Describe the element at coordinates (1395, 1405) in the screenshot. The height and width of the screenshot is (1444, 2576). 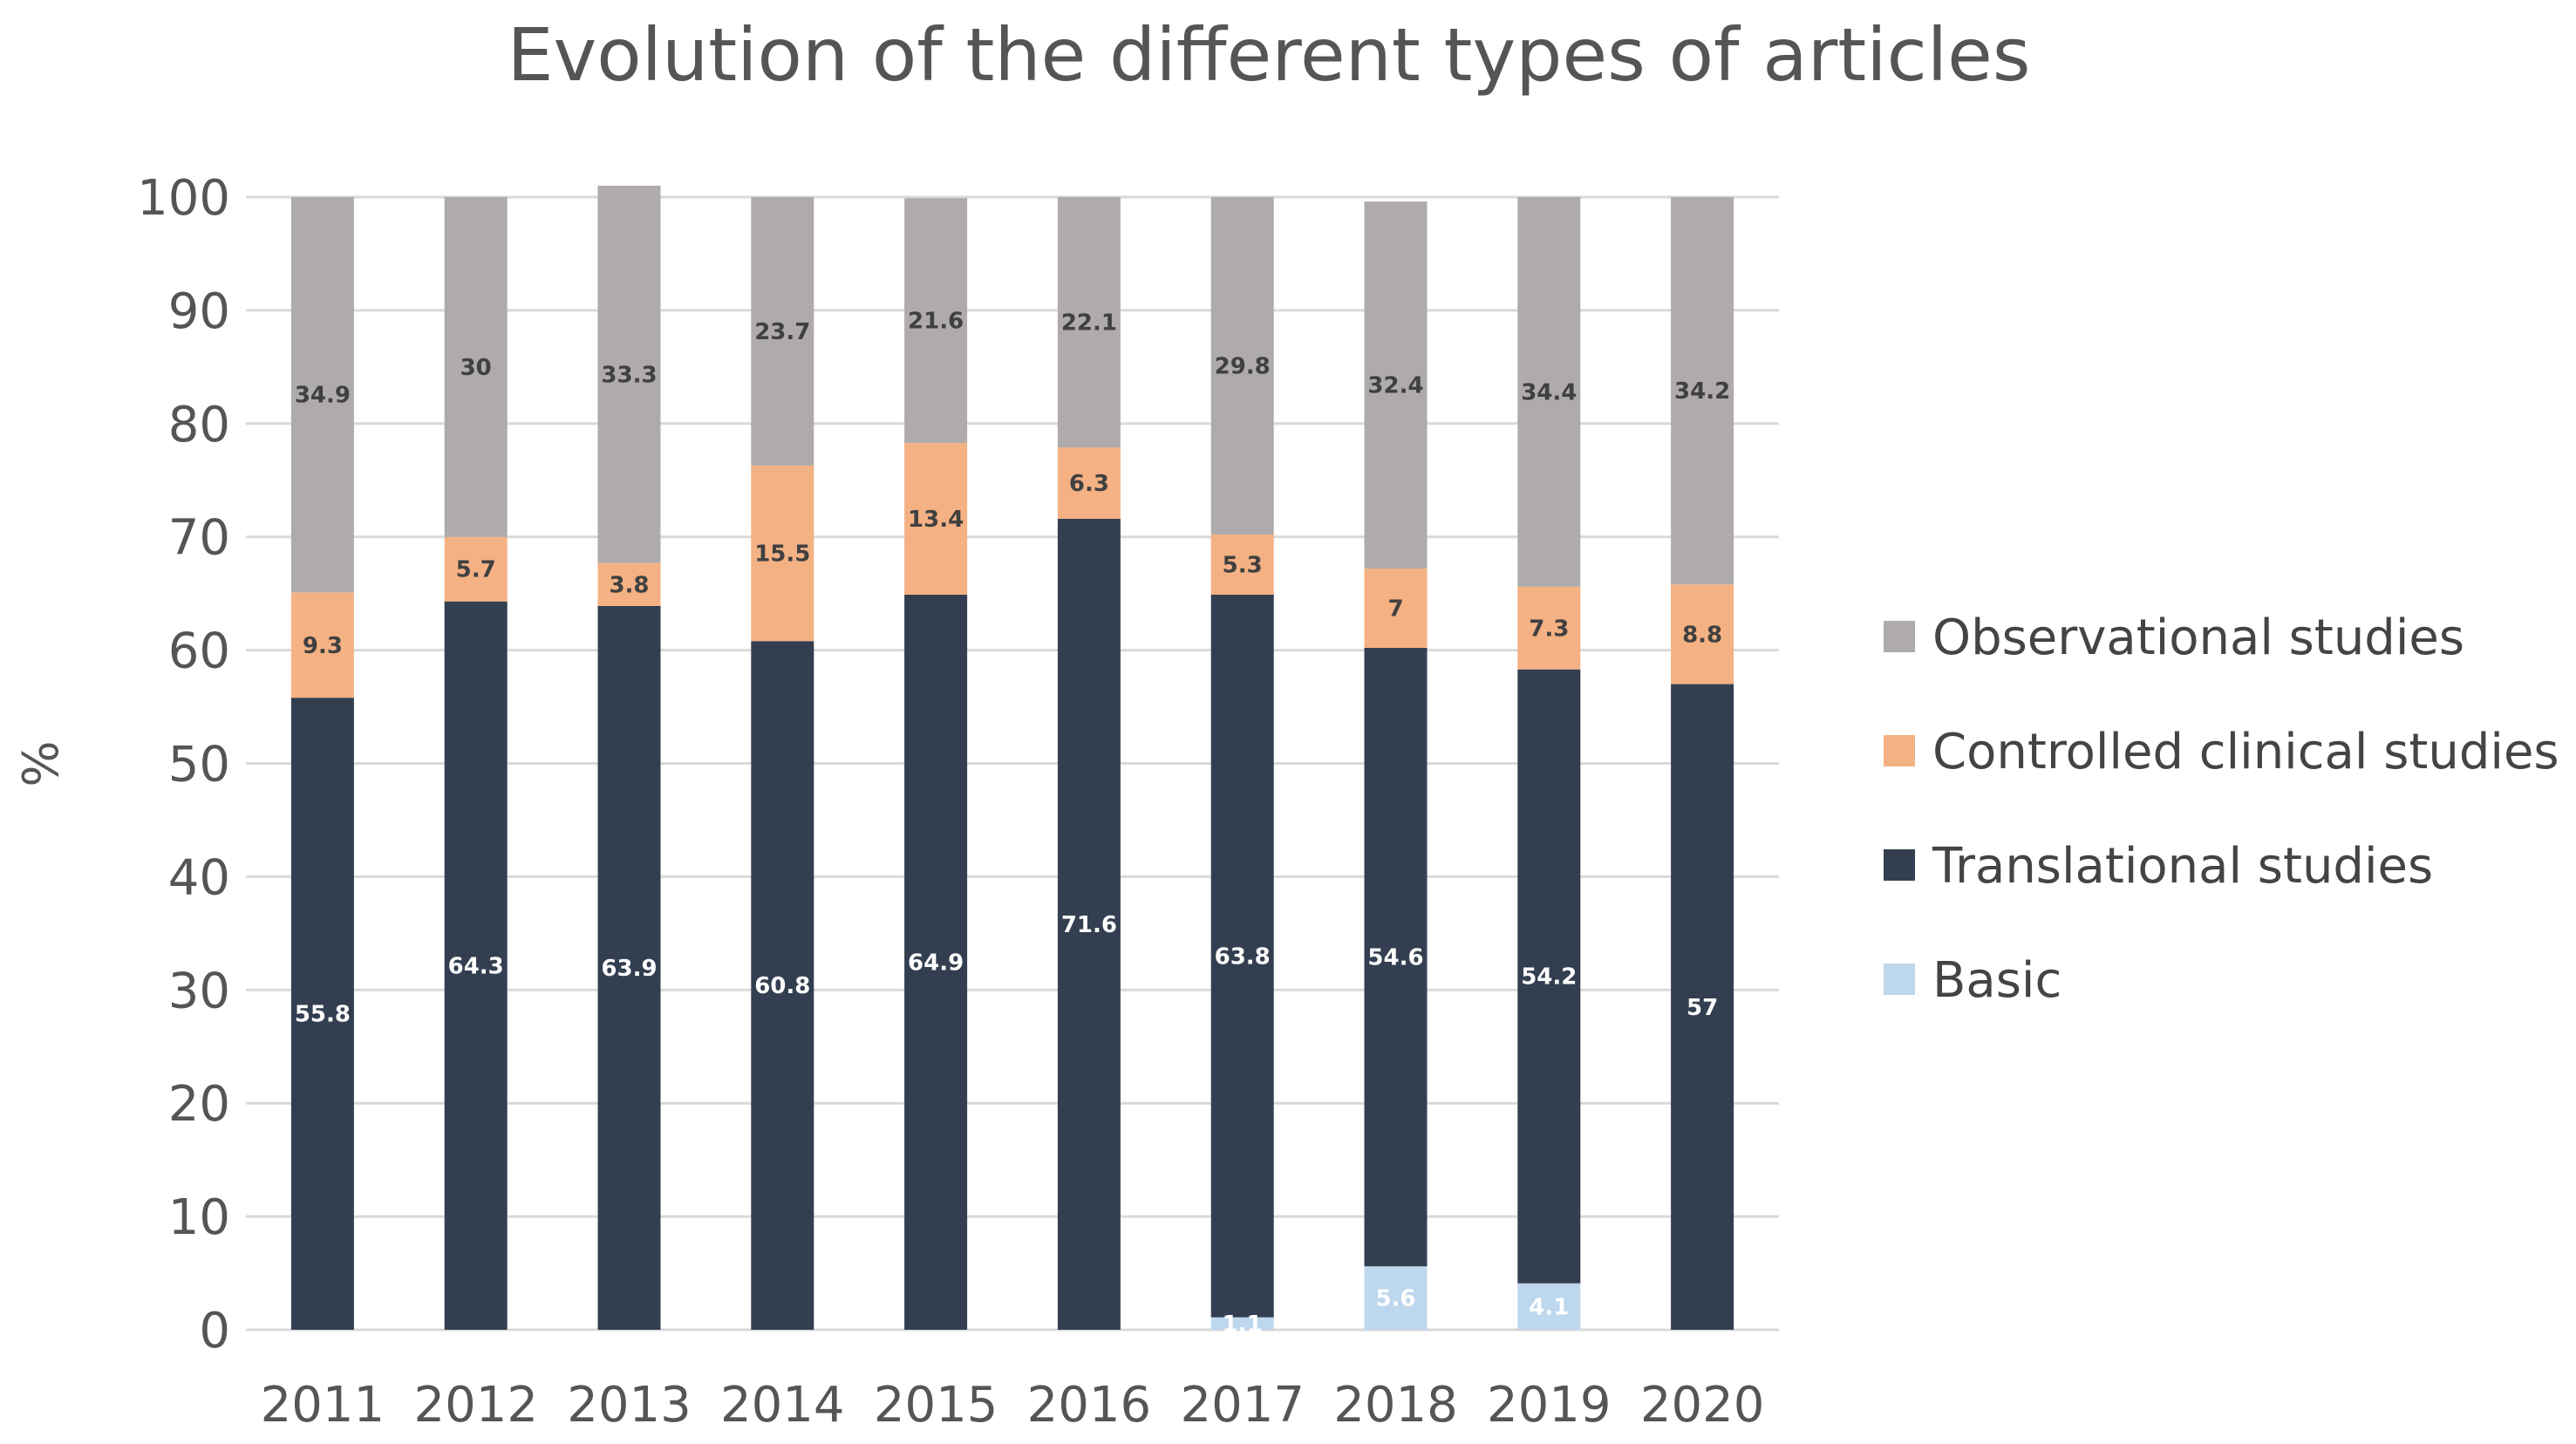
I see `x-tick-label: 2018` at that location.